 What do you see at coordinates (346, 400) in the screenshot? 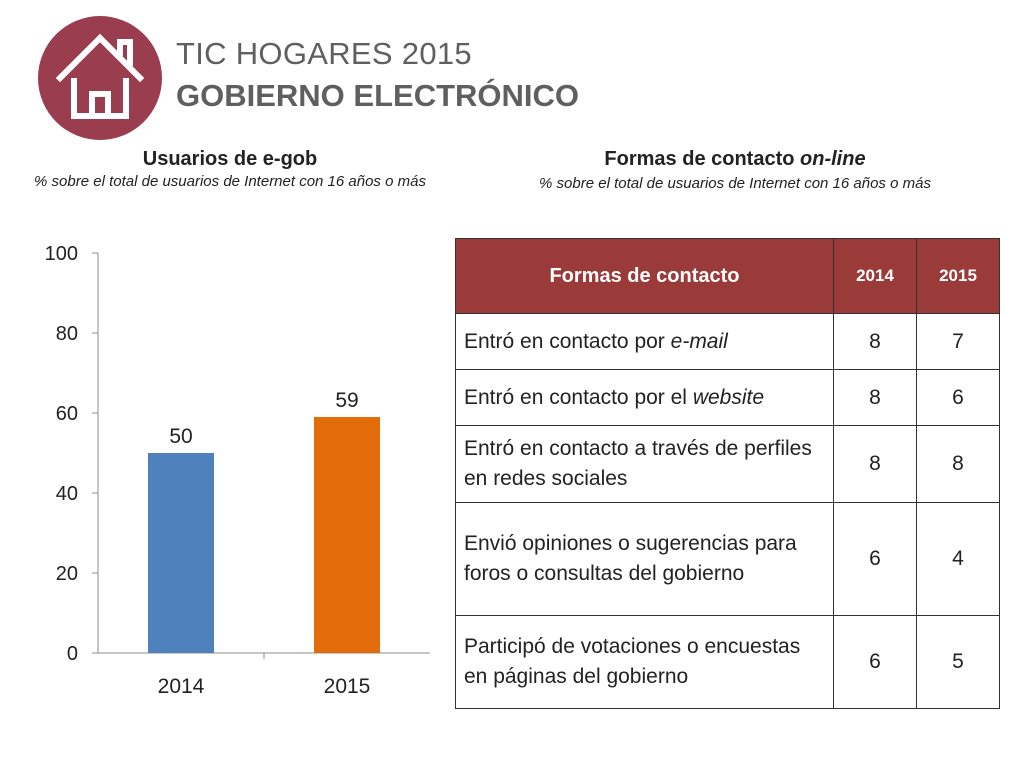
I see `data-label: 59` at bounding box center [346, 400].